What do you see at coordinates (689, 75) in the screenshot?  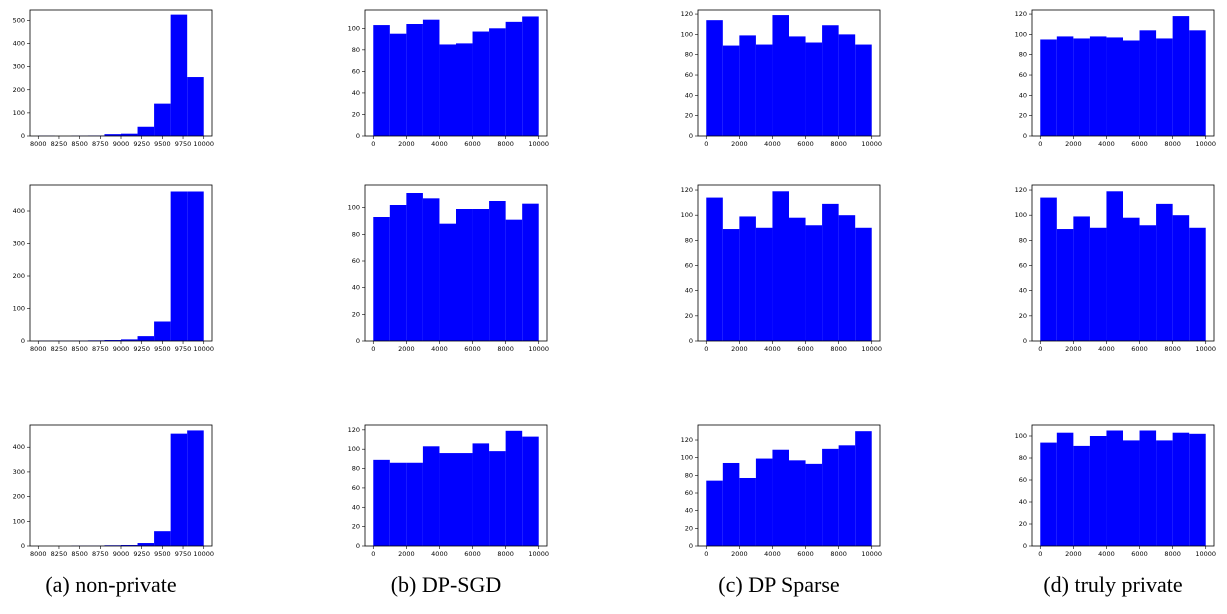 I see `y-tick-label: 60` at bounding box center [689, 75].